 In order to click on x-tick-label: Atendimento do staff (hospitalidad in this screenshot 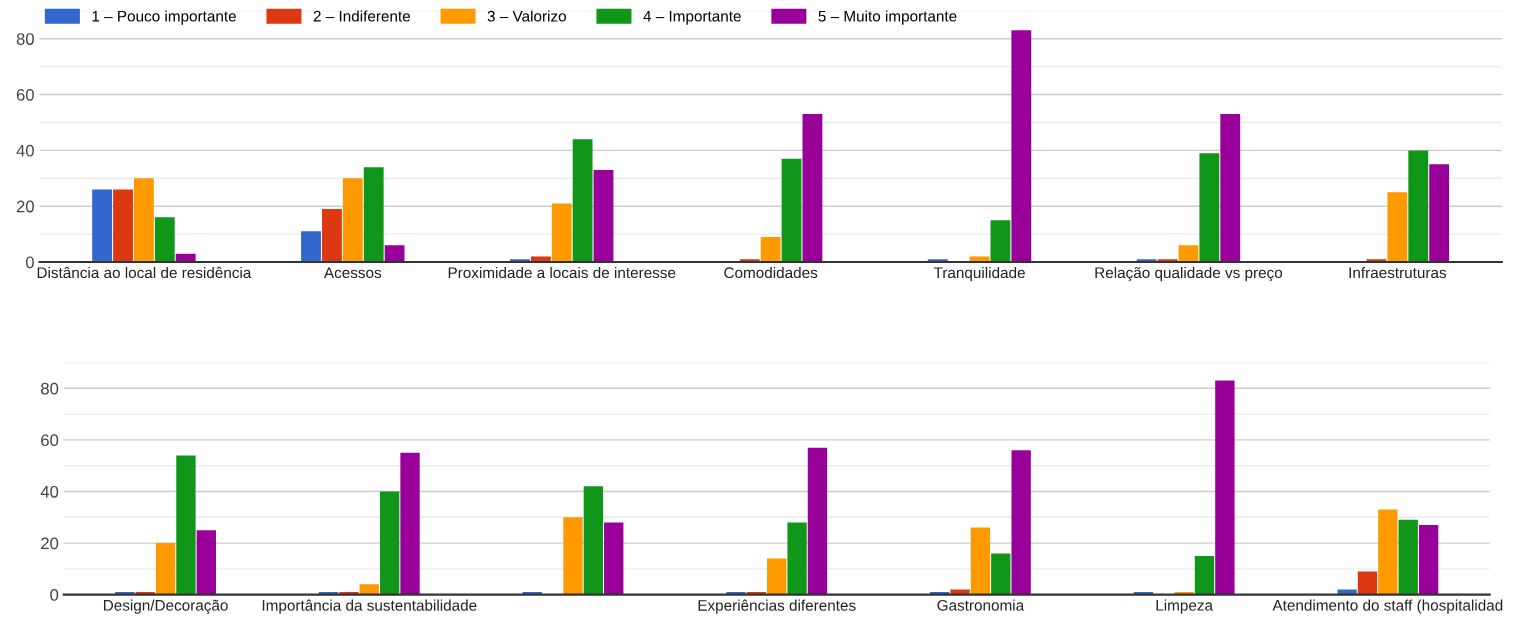, I will do `click(1387, 606)`.